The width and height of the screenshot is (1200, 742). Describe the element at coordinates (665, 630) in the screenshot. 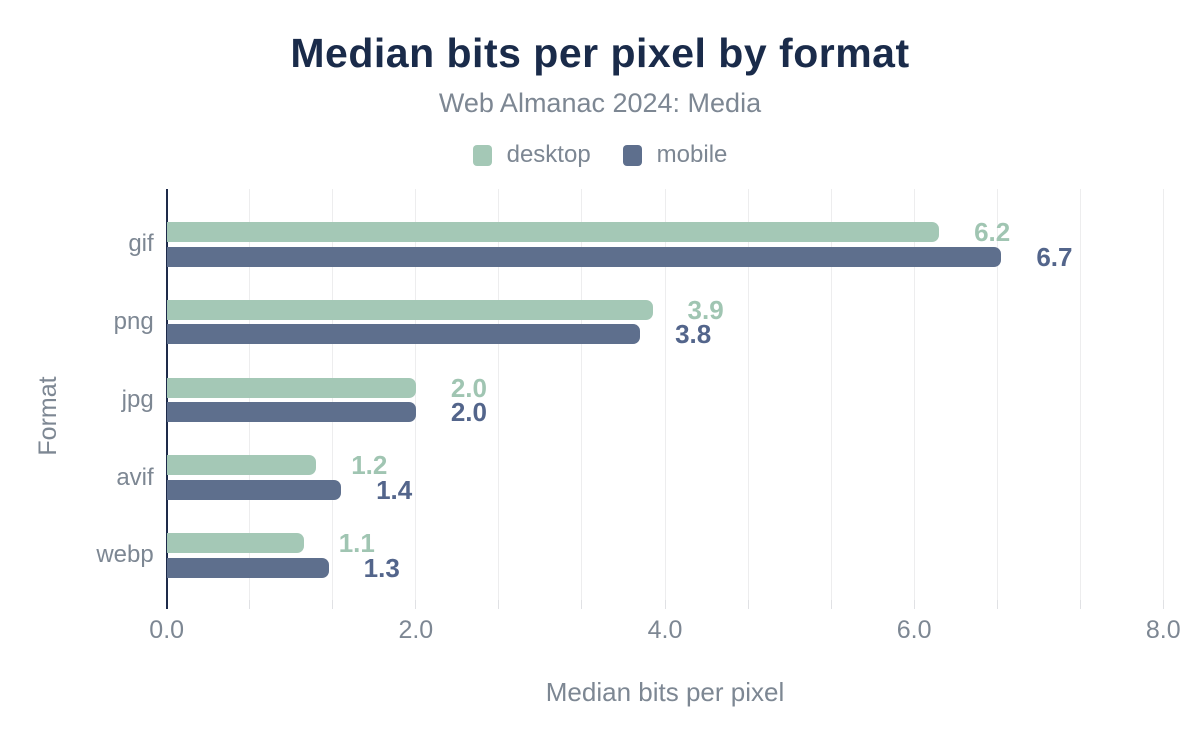

I see `x-tick-label: 4.0` at that location.